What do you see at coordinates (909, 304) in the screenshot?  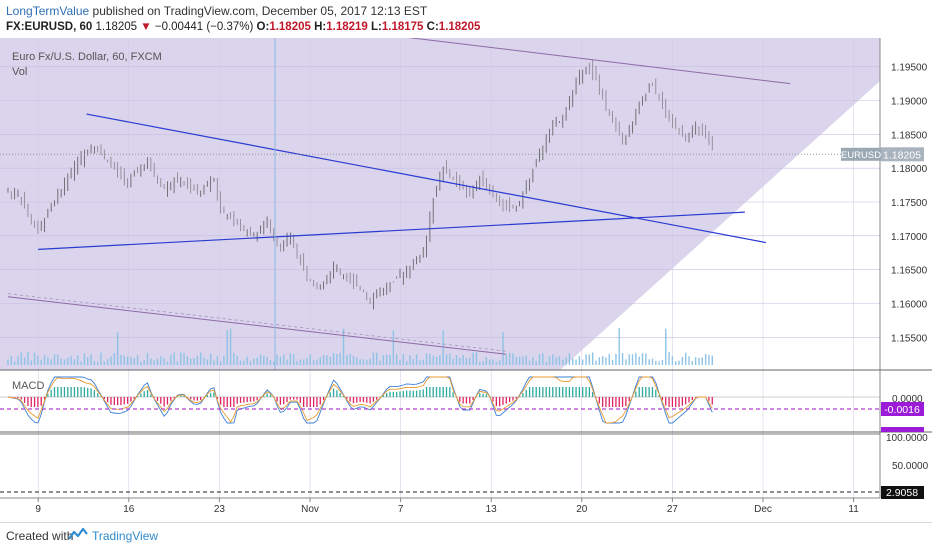 I see `price-tick-label: 1.16000` at bounding box center [909, 304].